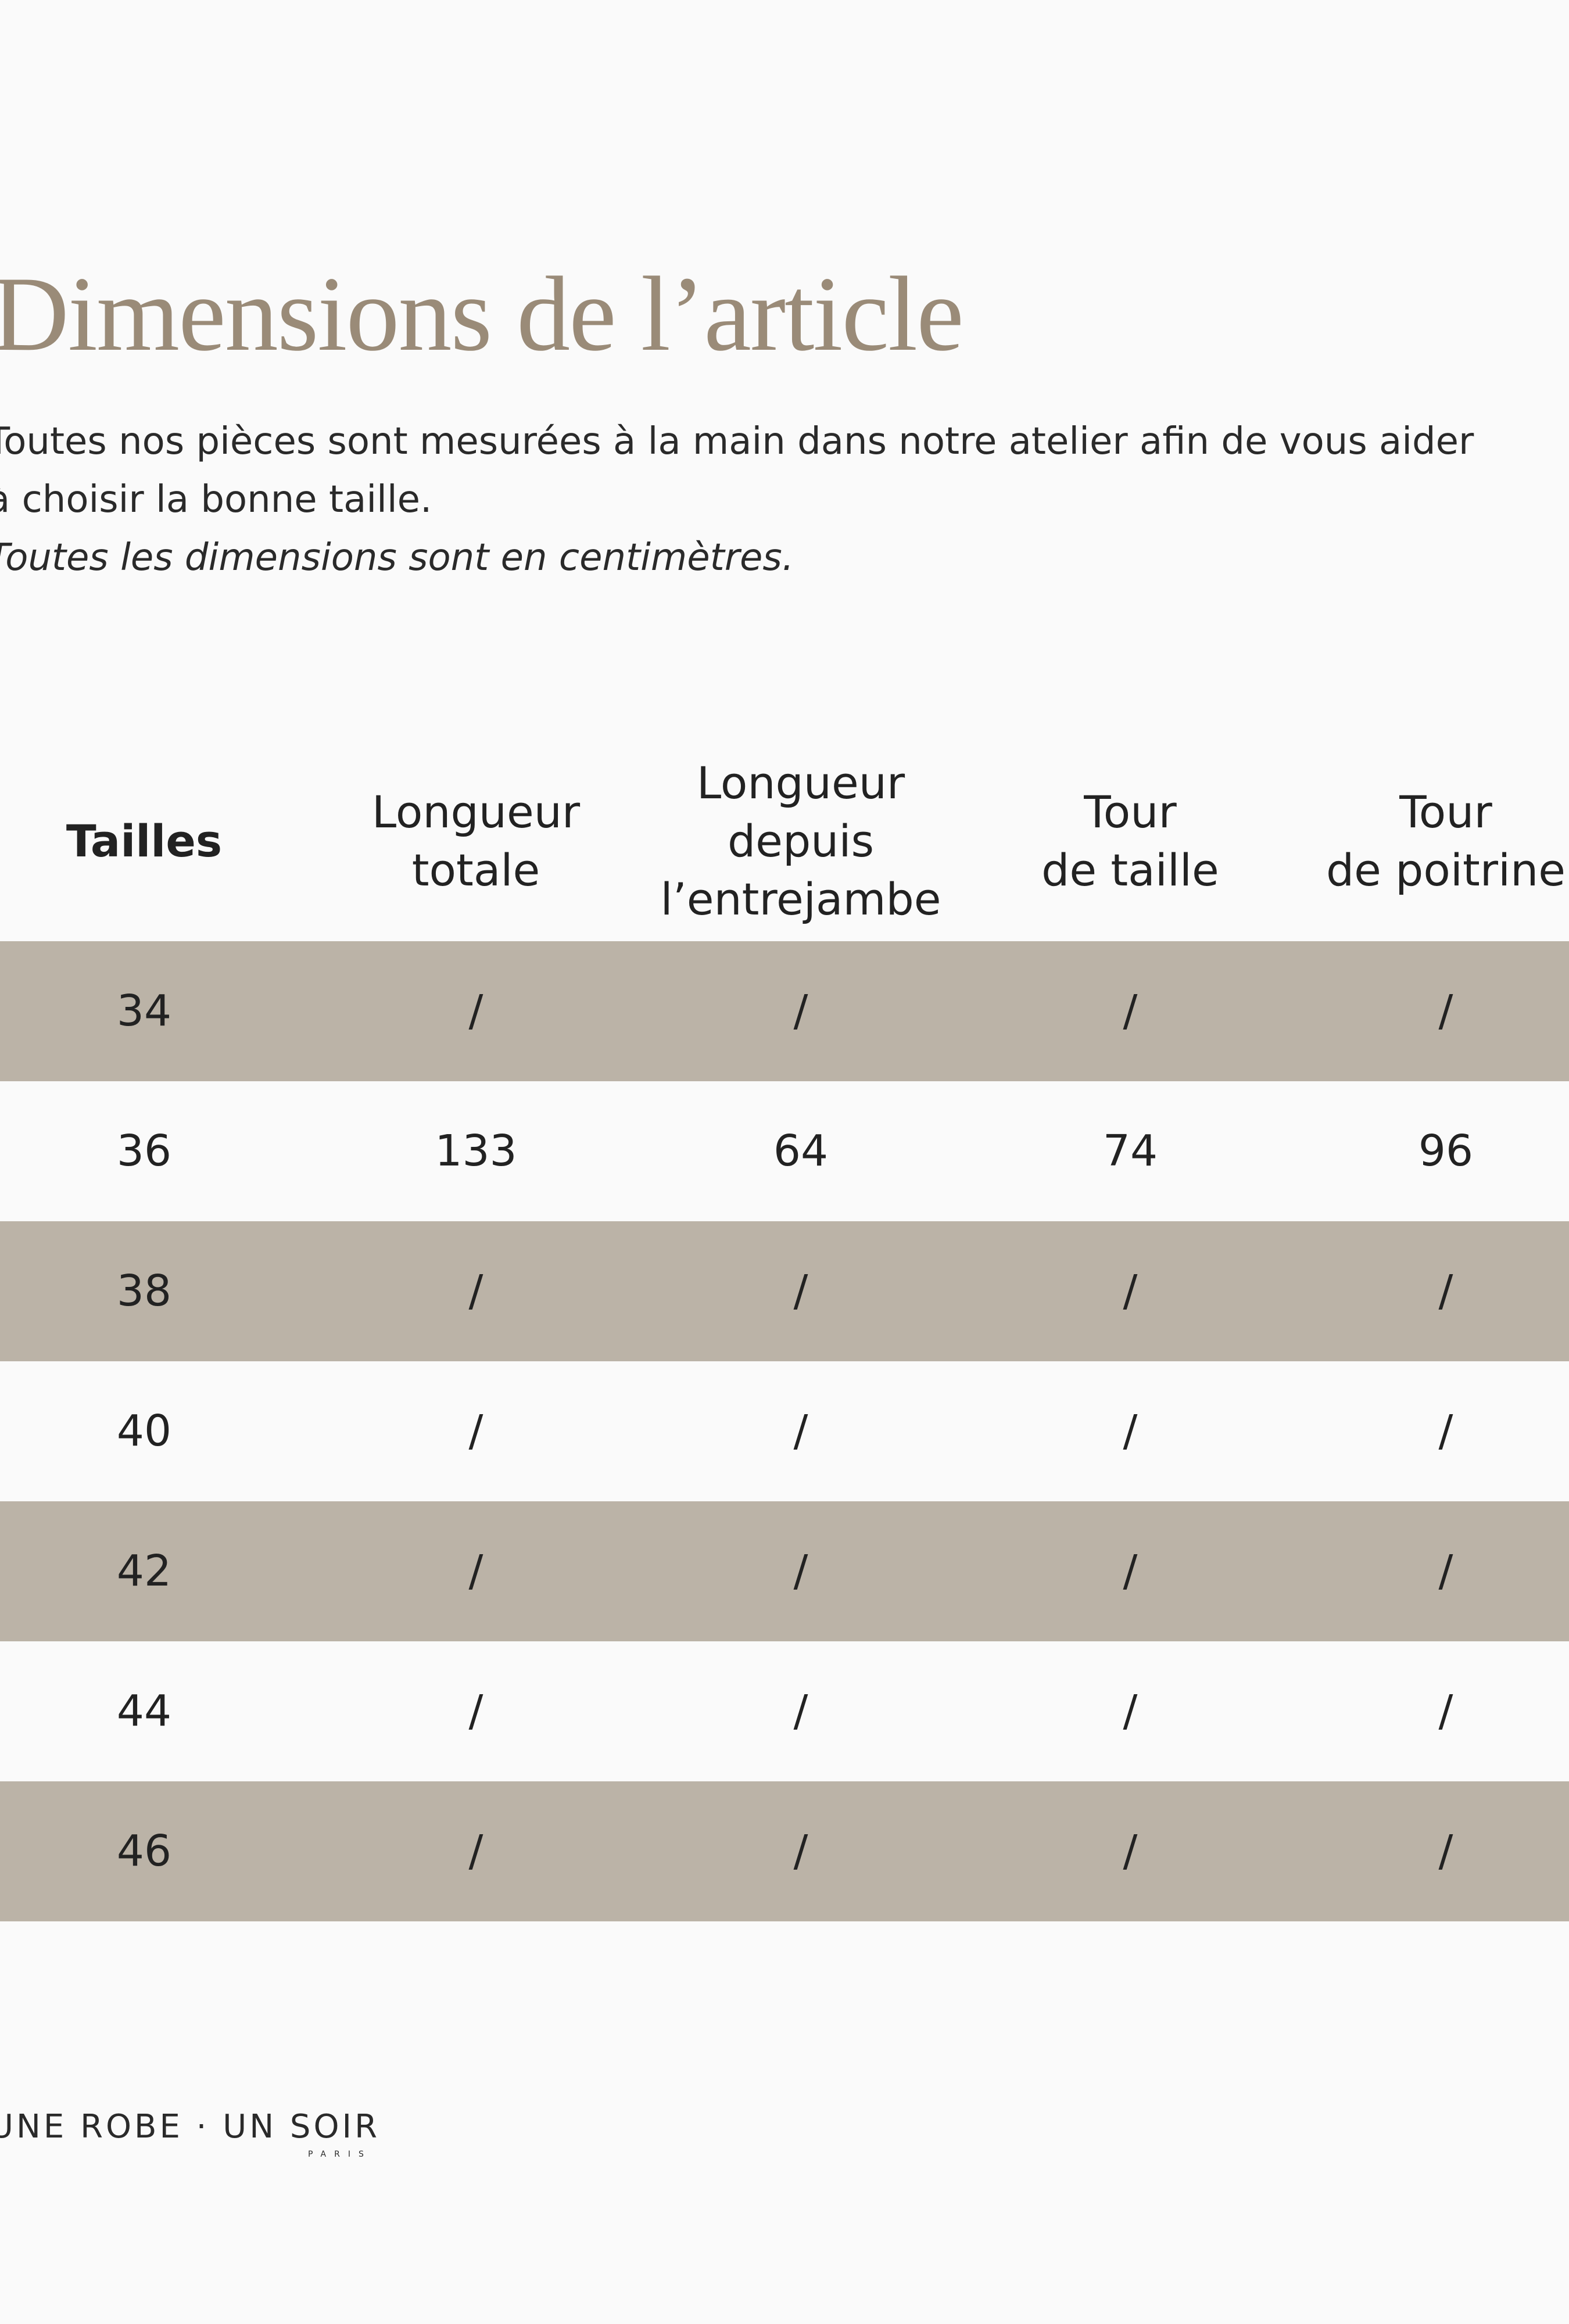  I want to click on header-line: de poitrine, so click(1446, 870).